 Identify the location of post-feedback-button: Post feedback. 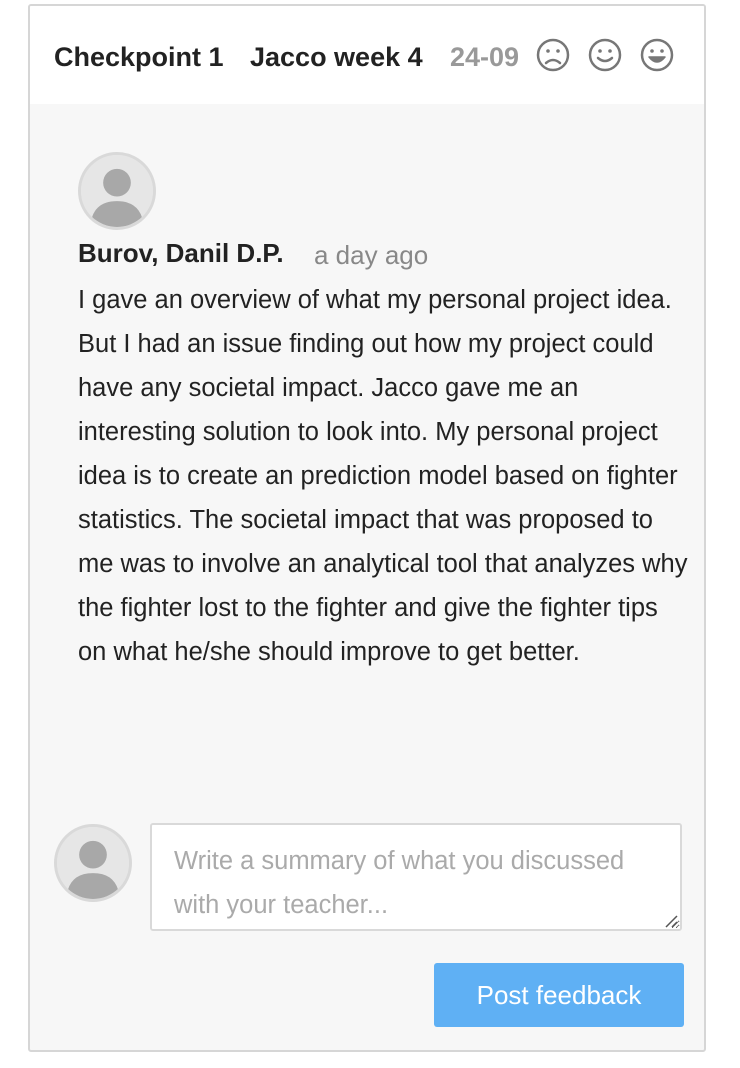
(559, 995).